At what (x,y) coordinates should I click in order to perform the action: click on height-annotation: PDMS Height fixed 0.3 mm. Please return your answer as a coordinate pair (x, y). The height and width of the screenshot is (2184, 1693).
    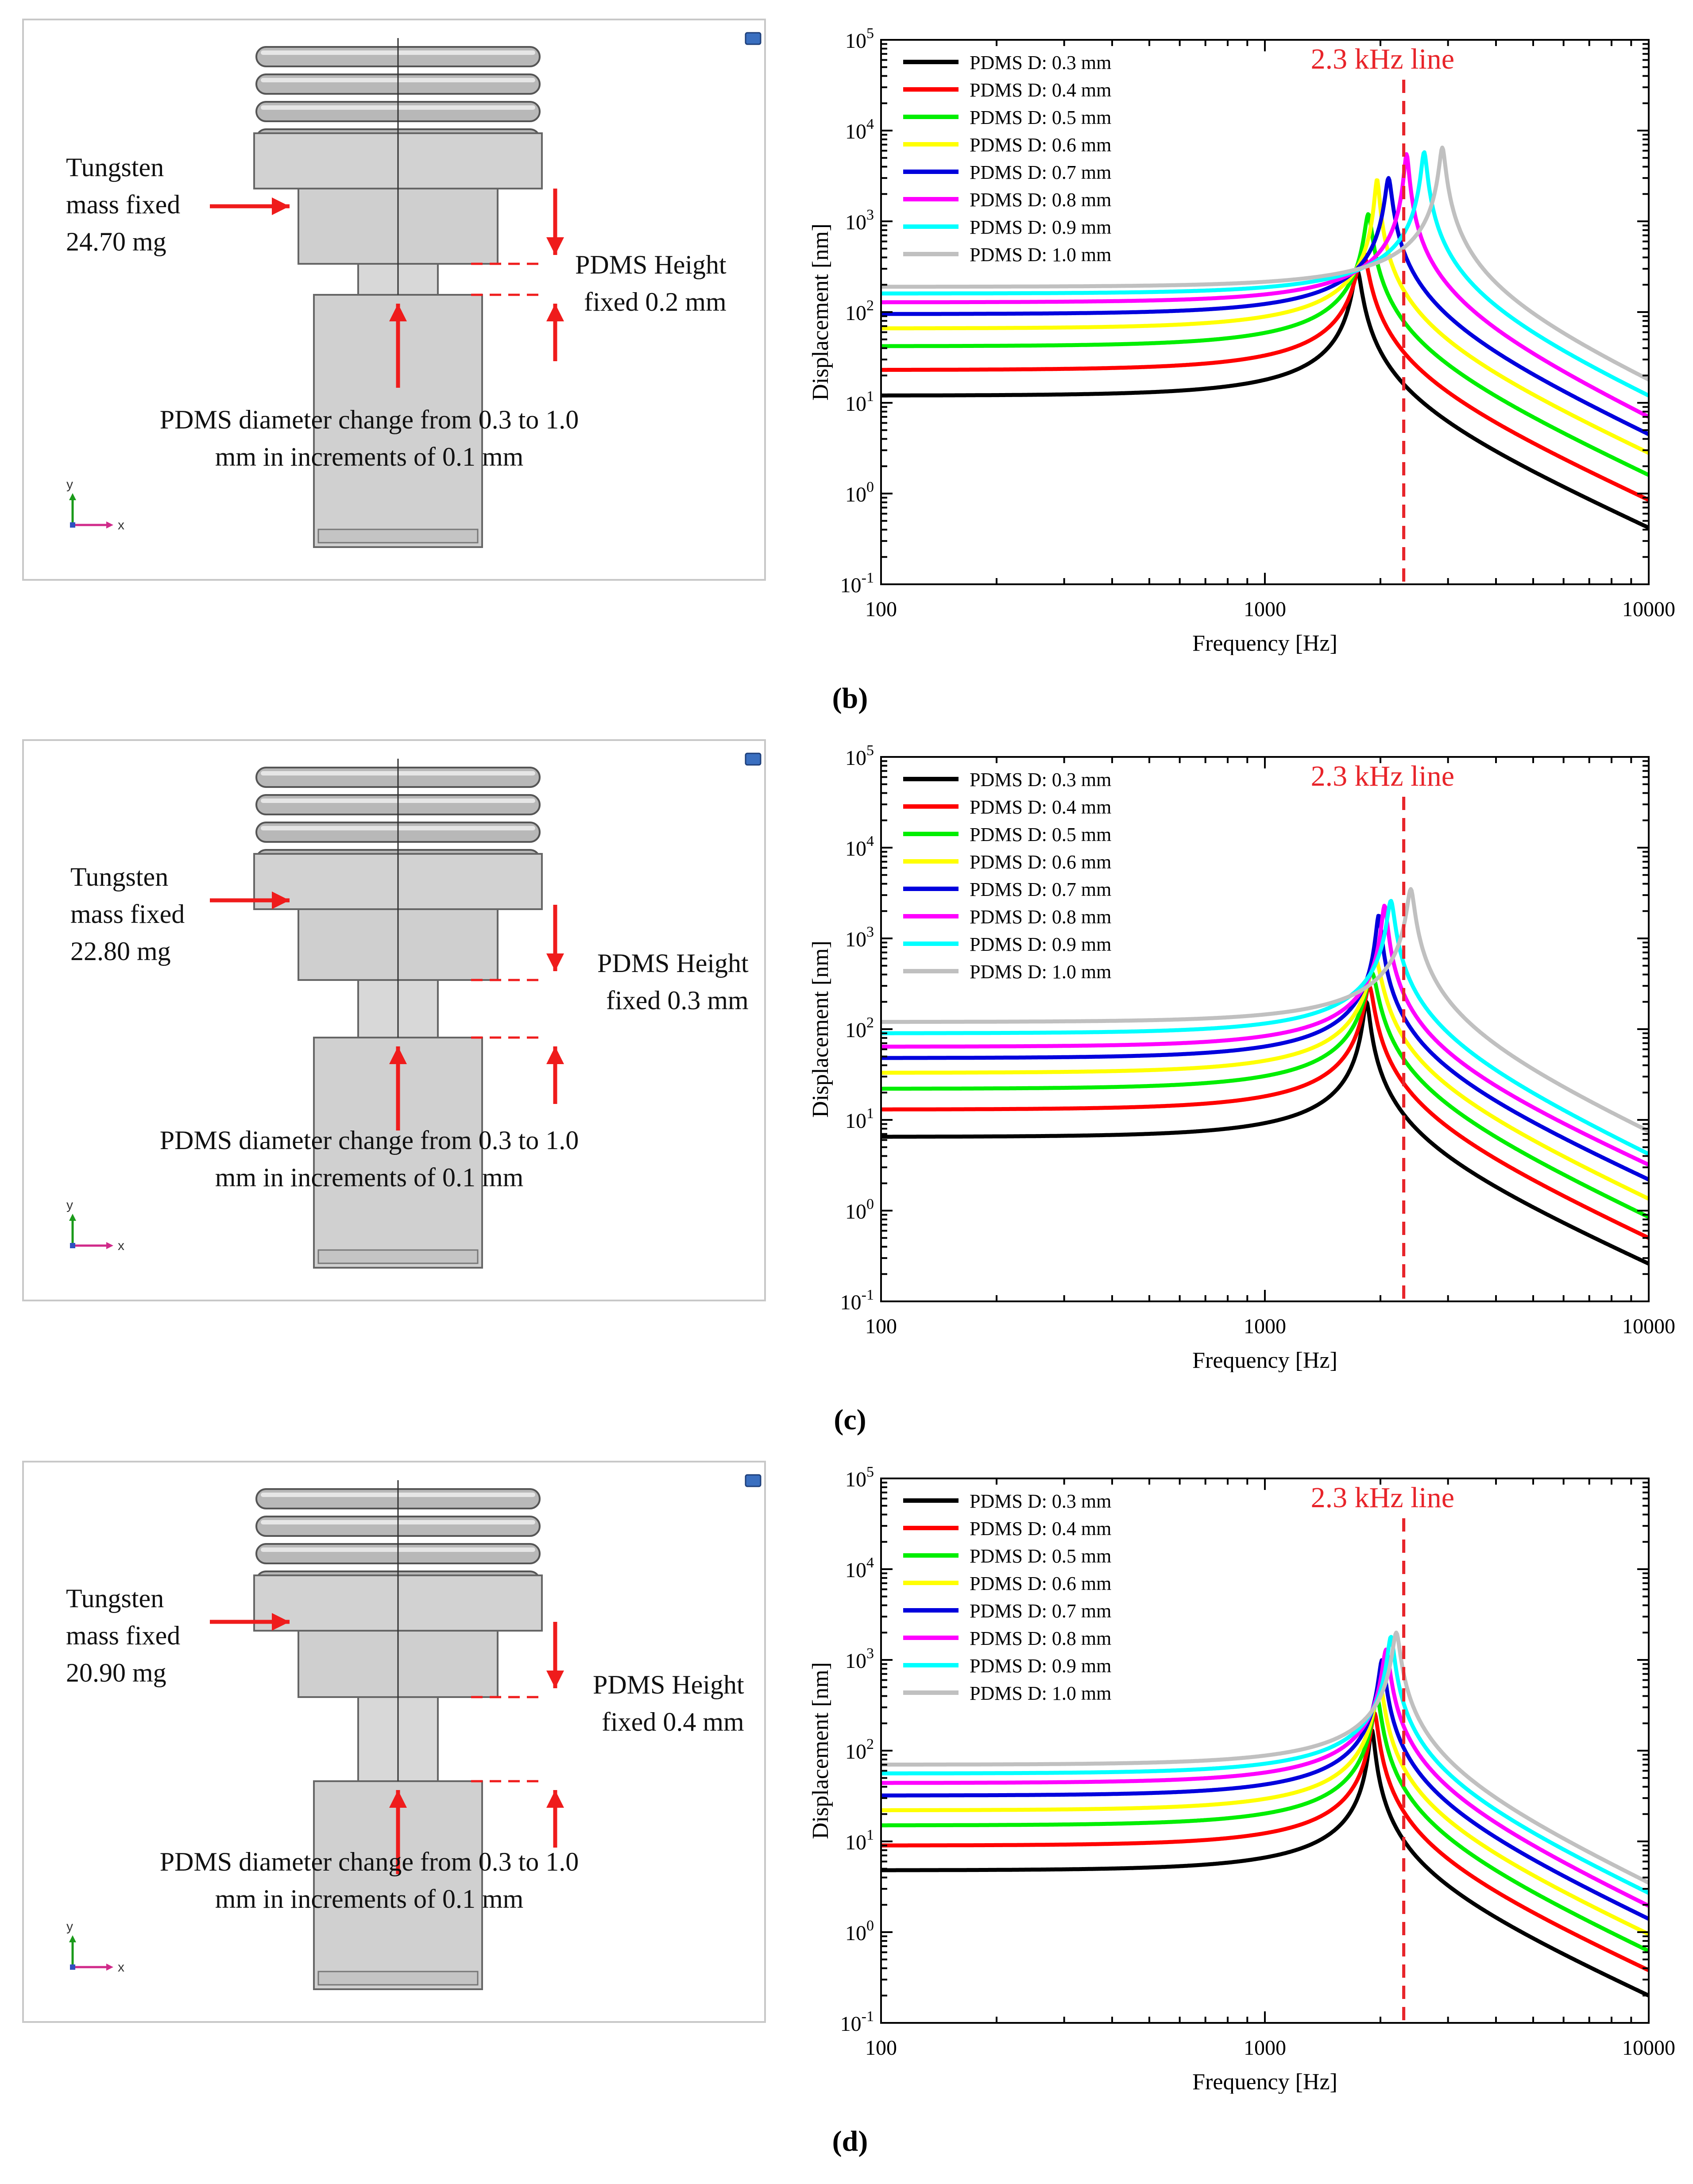
    Looking at the image, I should click on (673, 982).